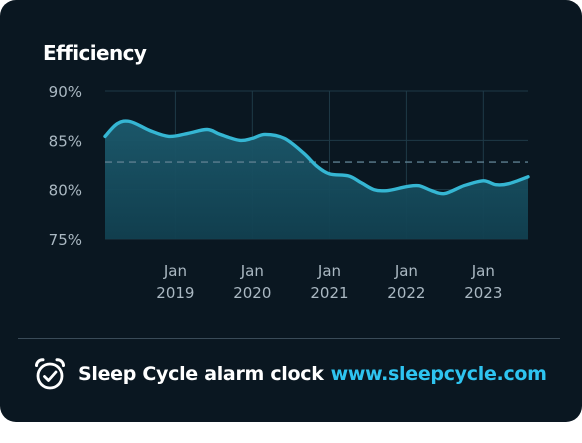 This screenshot has width=582, height=443. Describe the element at coordinates (65, 240) in the screenshot. I see `y-tick-label-75: 75%` at that location.